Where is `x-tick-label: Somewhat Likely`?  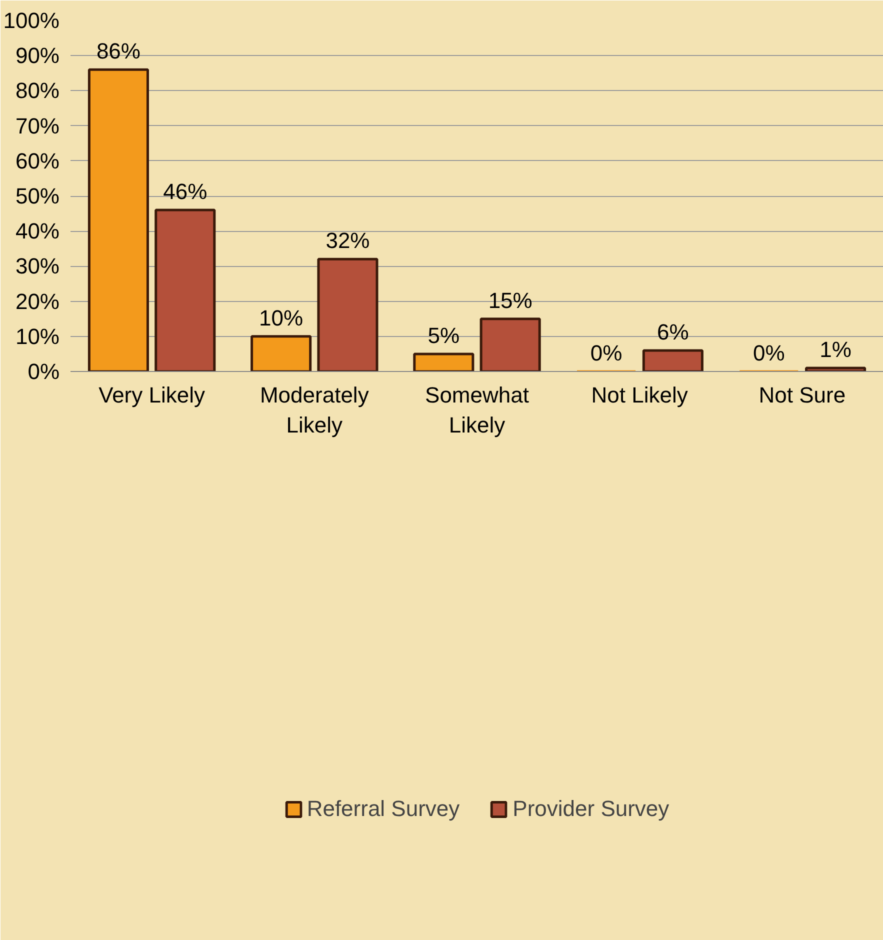 x-tick-label: Somewhat Likely is located at coordinates (477, 410).